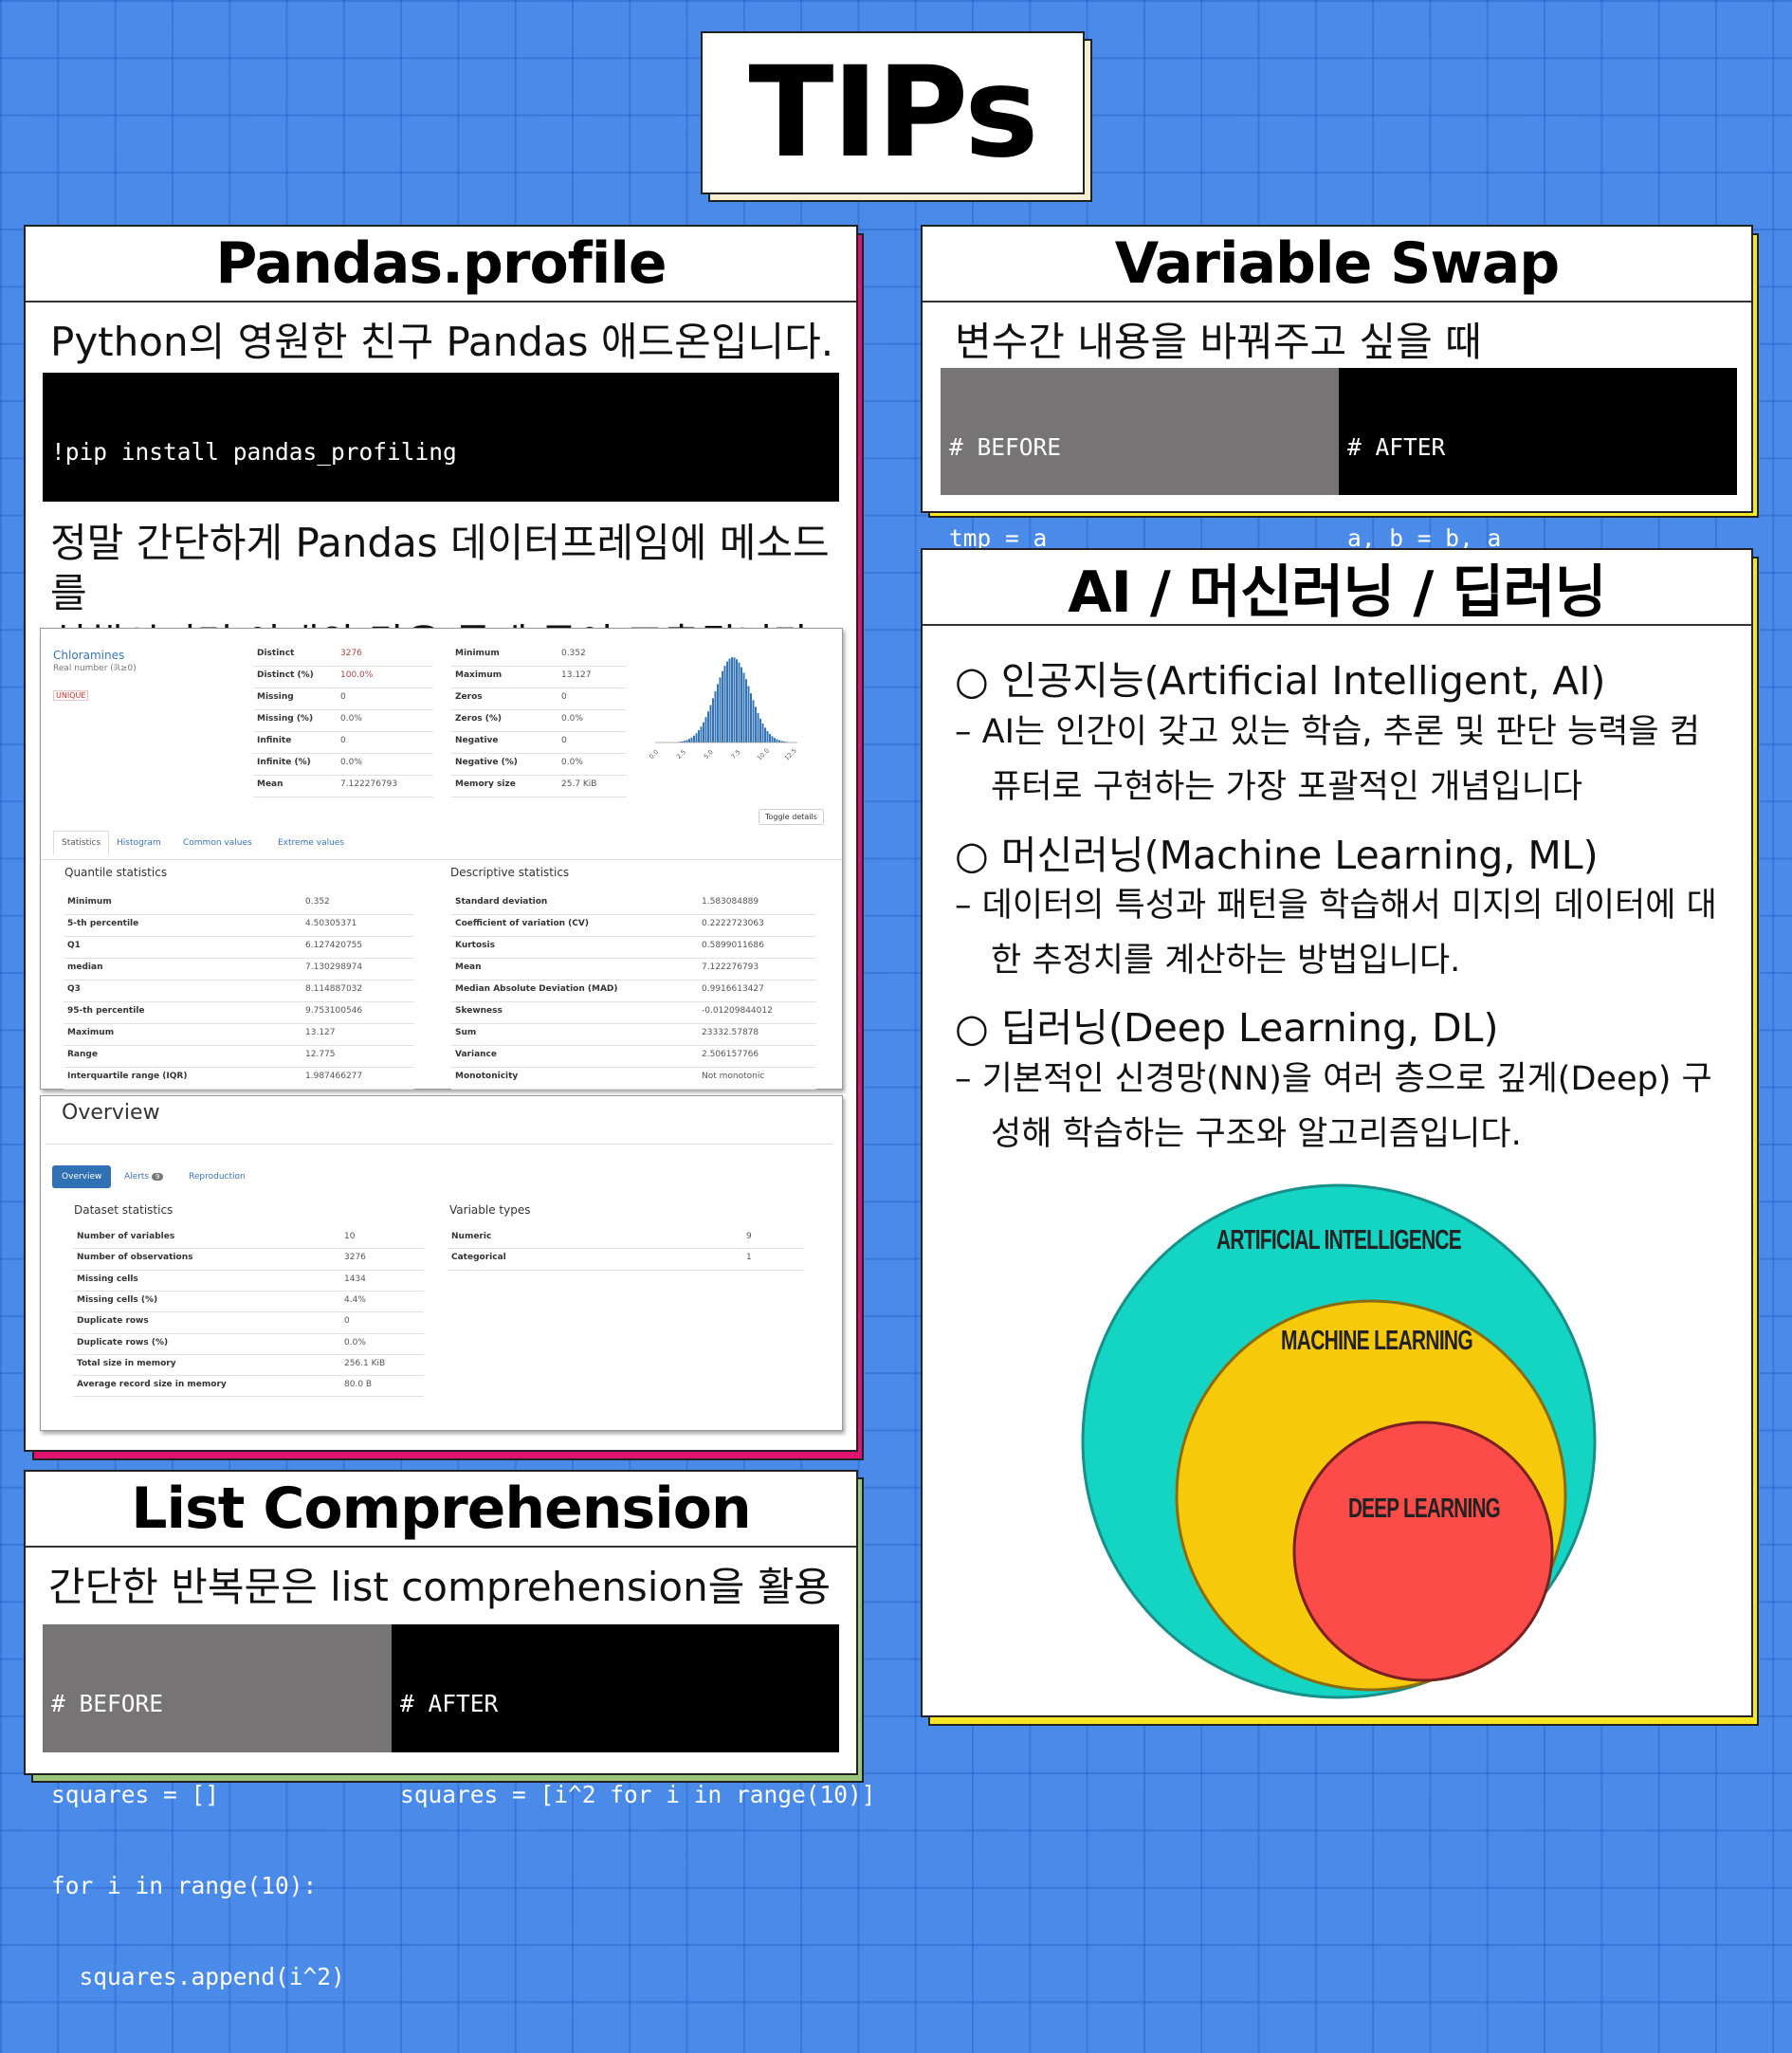 The image size is (1792, 2053). Describe the element at coordinates (475, 945) in the screenshot. I see `stat-label: Kurtosis` at that location.